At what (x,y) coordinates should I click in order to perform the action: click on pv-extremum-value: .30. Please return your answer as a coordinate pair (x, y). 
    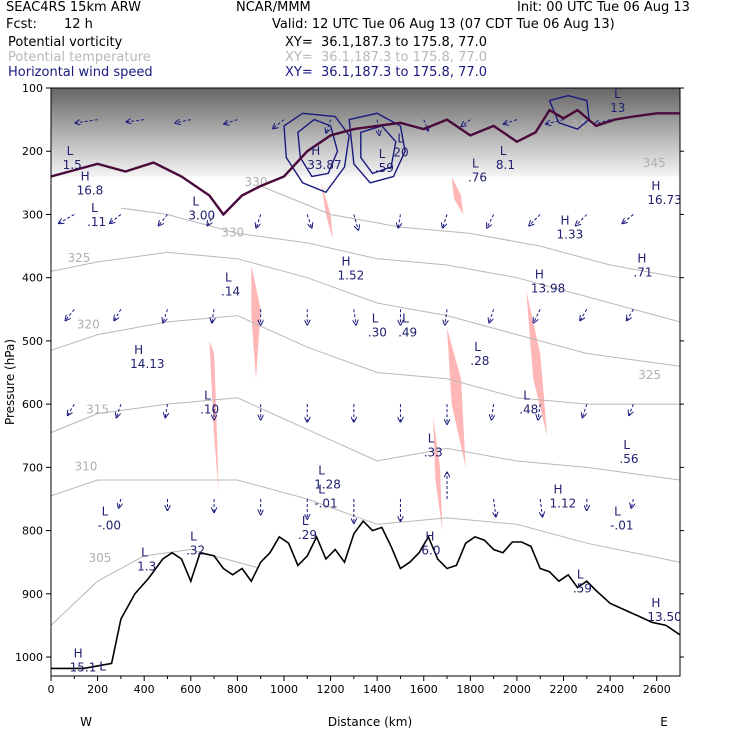
    Looking at the image, I should click on (377, 333).